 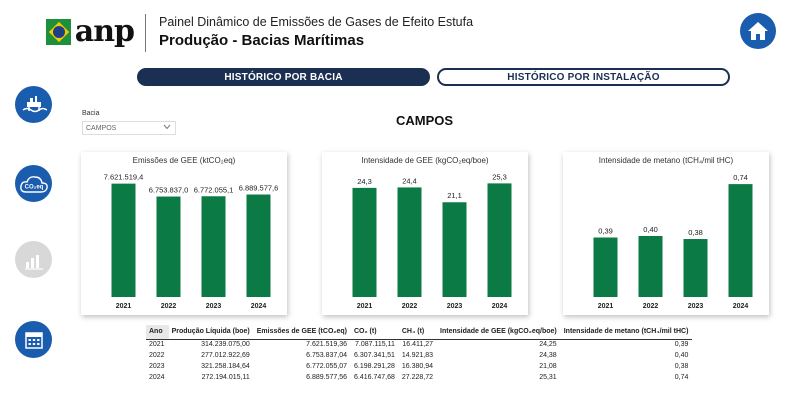 I want to click on table-cell: 321.258.184,64, so click(x=225, y=366).